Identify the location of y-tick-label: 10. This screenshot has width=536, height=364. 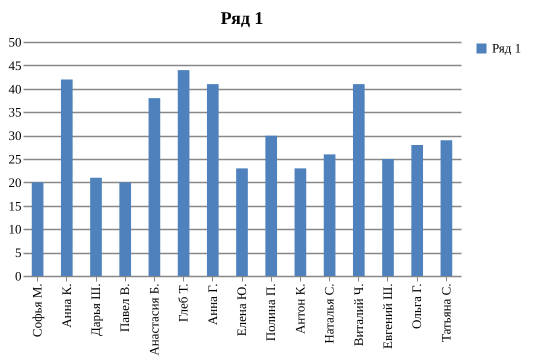
(15, 229).